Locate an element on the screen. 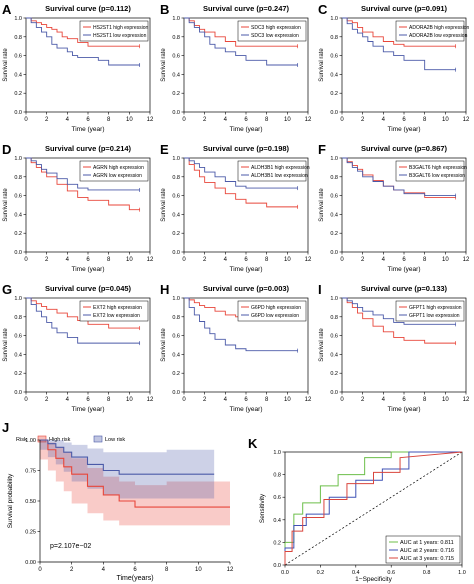 This screenshot has height=584, width=474. legend-entry: EXT2 high expression is located at coordinates (117, 308).